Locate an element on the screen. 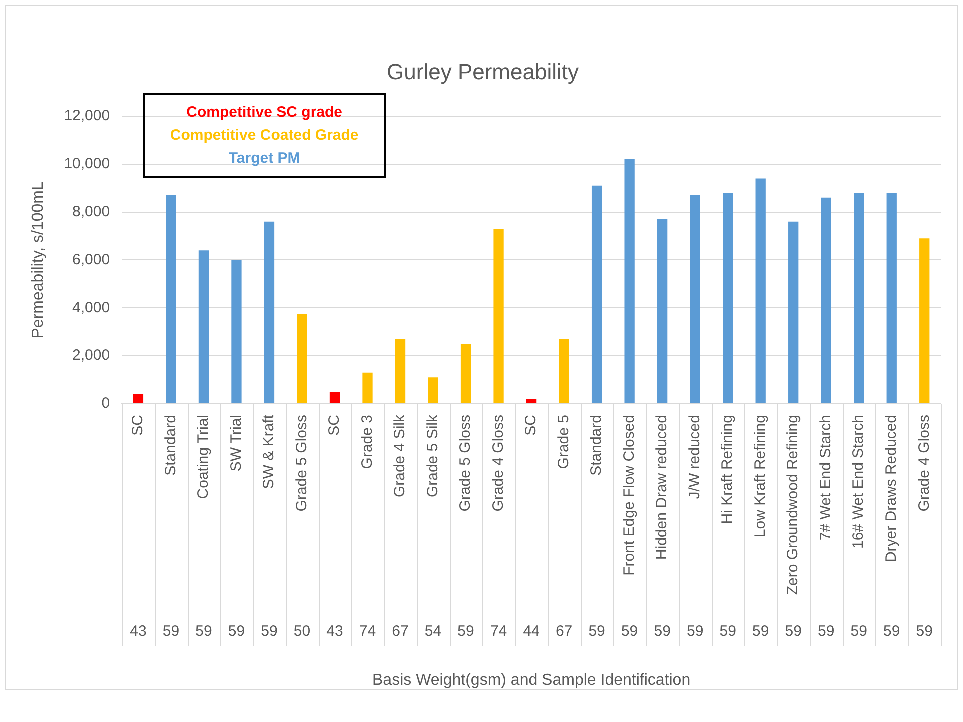 This screenshot has height=722, width=963. x-tick-label: Grade 3 is located at coordinates (367, 442).